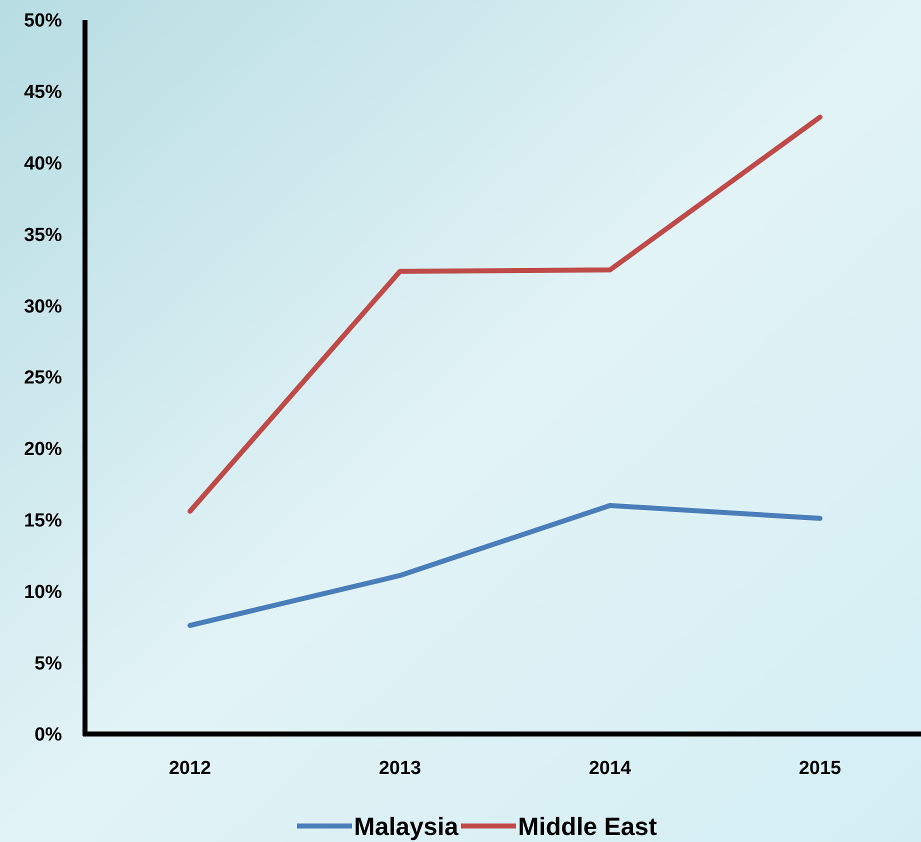 This screenshot has height=842, width=921. Describe the element at coordinates (43, 307) in the screenshot. I see `y-tick-label: 30%` at that location.